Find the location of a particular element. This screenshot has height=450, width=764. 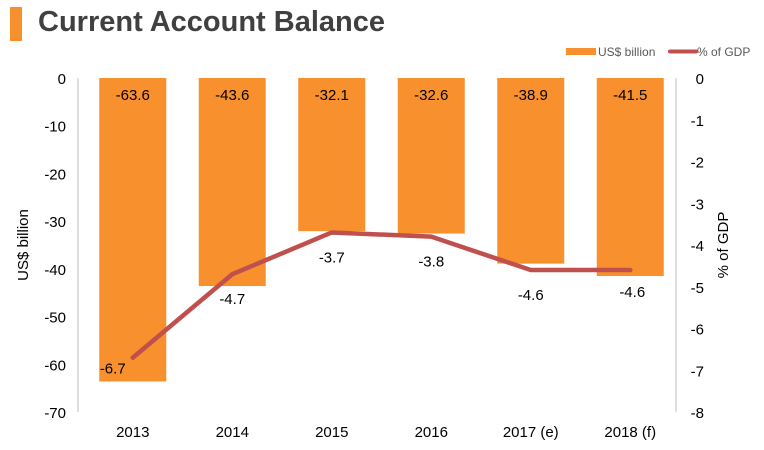

x-axis-tick-label: 2016 is located at coordinates (431, 432).